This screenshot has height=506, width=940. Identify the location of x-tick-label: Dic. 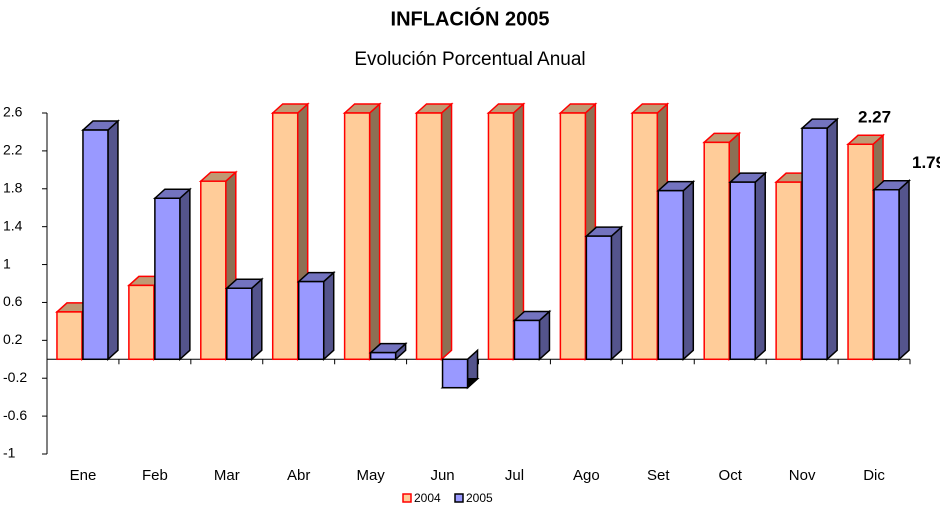
(874, 475).